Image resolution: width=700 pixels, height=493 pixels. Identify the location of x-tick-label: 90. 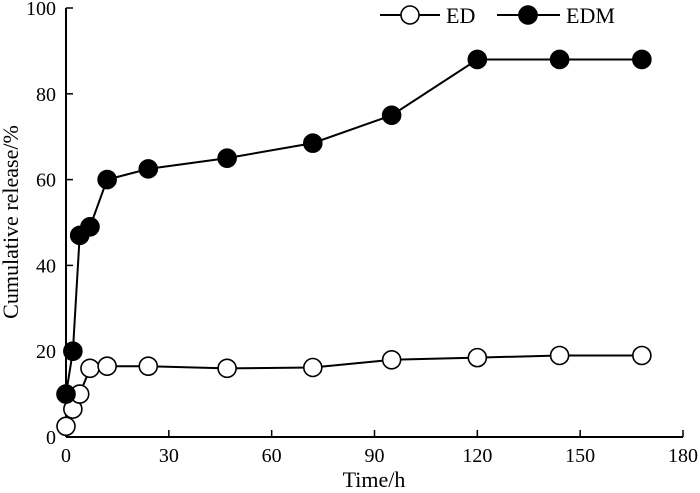
(375, 456).